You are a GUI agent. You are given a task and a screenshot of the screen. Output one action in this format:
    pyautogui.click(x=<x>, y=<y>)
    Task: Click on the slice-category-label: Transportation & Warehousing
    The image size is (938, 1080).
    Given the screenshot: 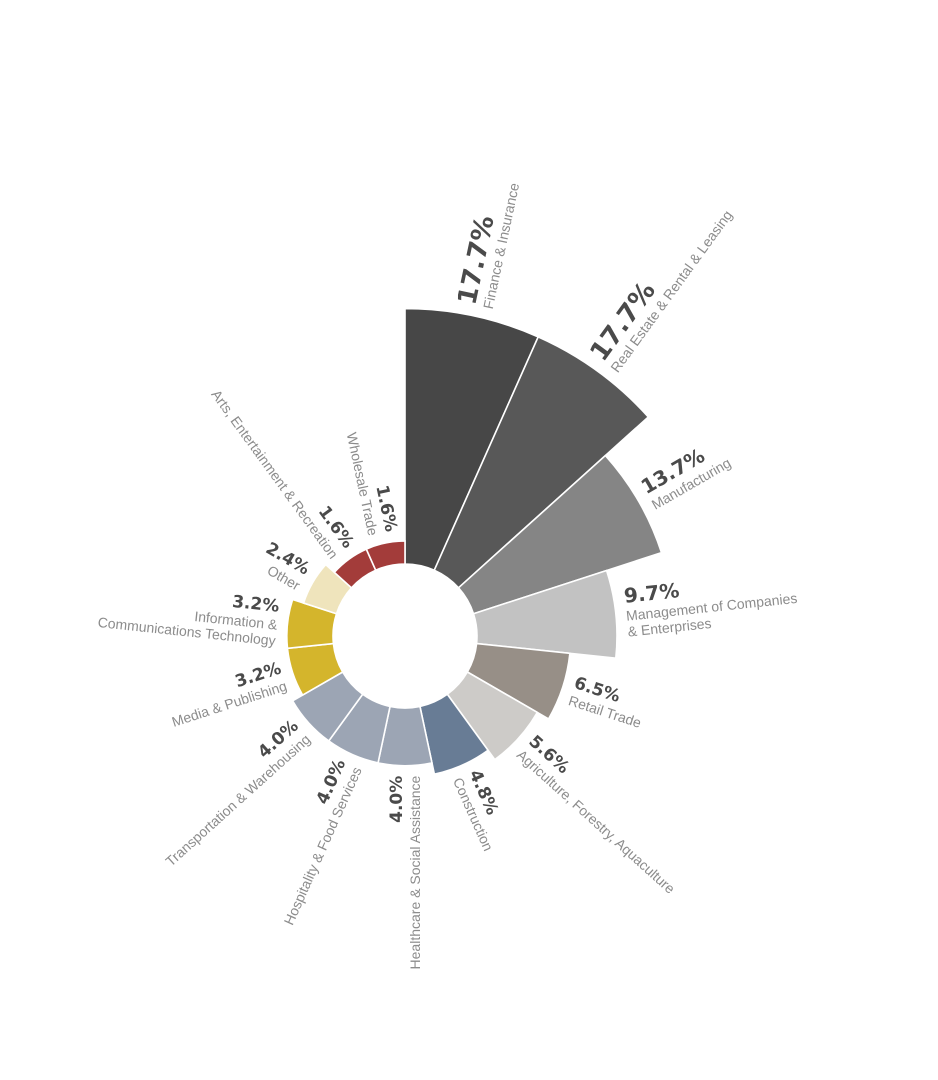 What is the action you would take?
    pyautogui.click(x=237, y=800)
    